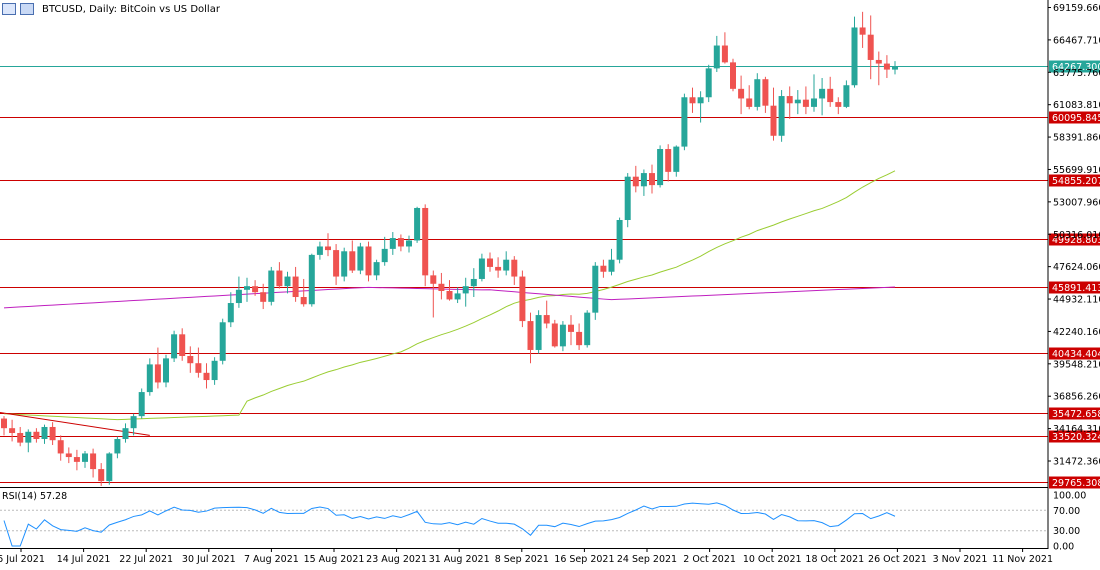  Describe the element at coordinates (84, 559) in the screenshot. I see `time-tick-label: 14 Jul 2021` at that location.